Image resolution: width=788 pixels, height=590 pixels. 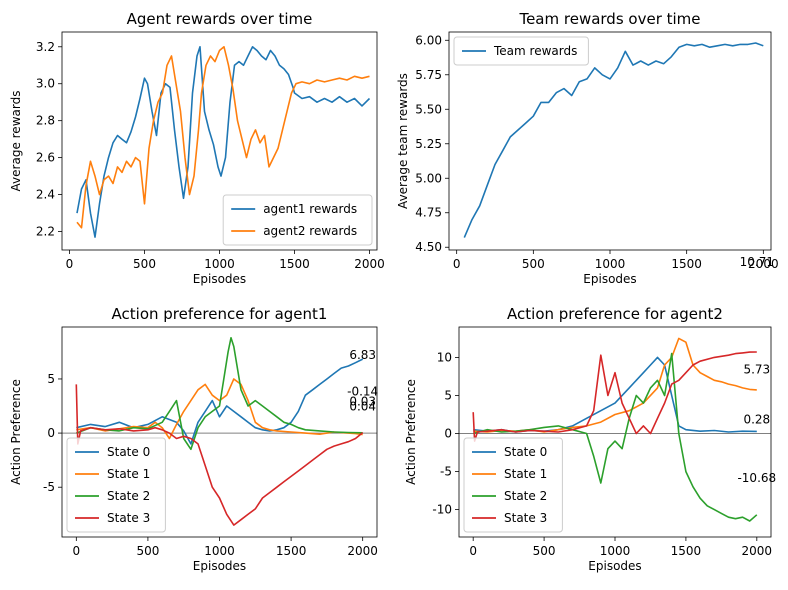 I want to click on y-tick-label: 2.4, so click(x=45, y=195).